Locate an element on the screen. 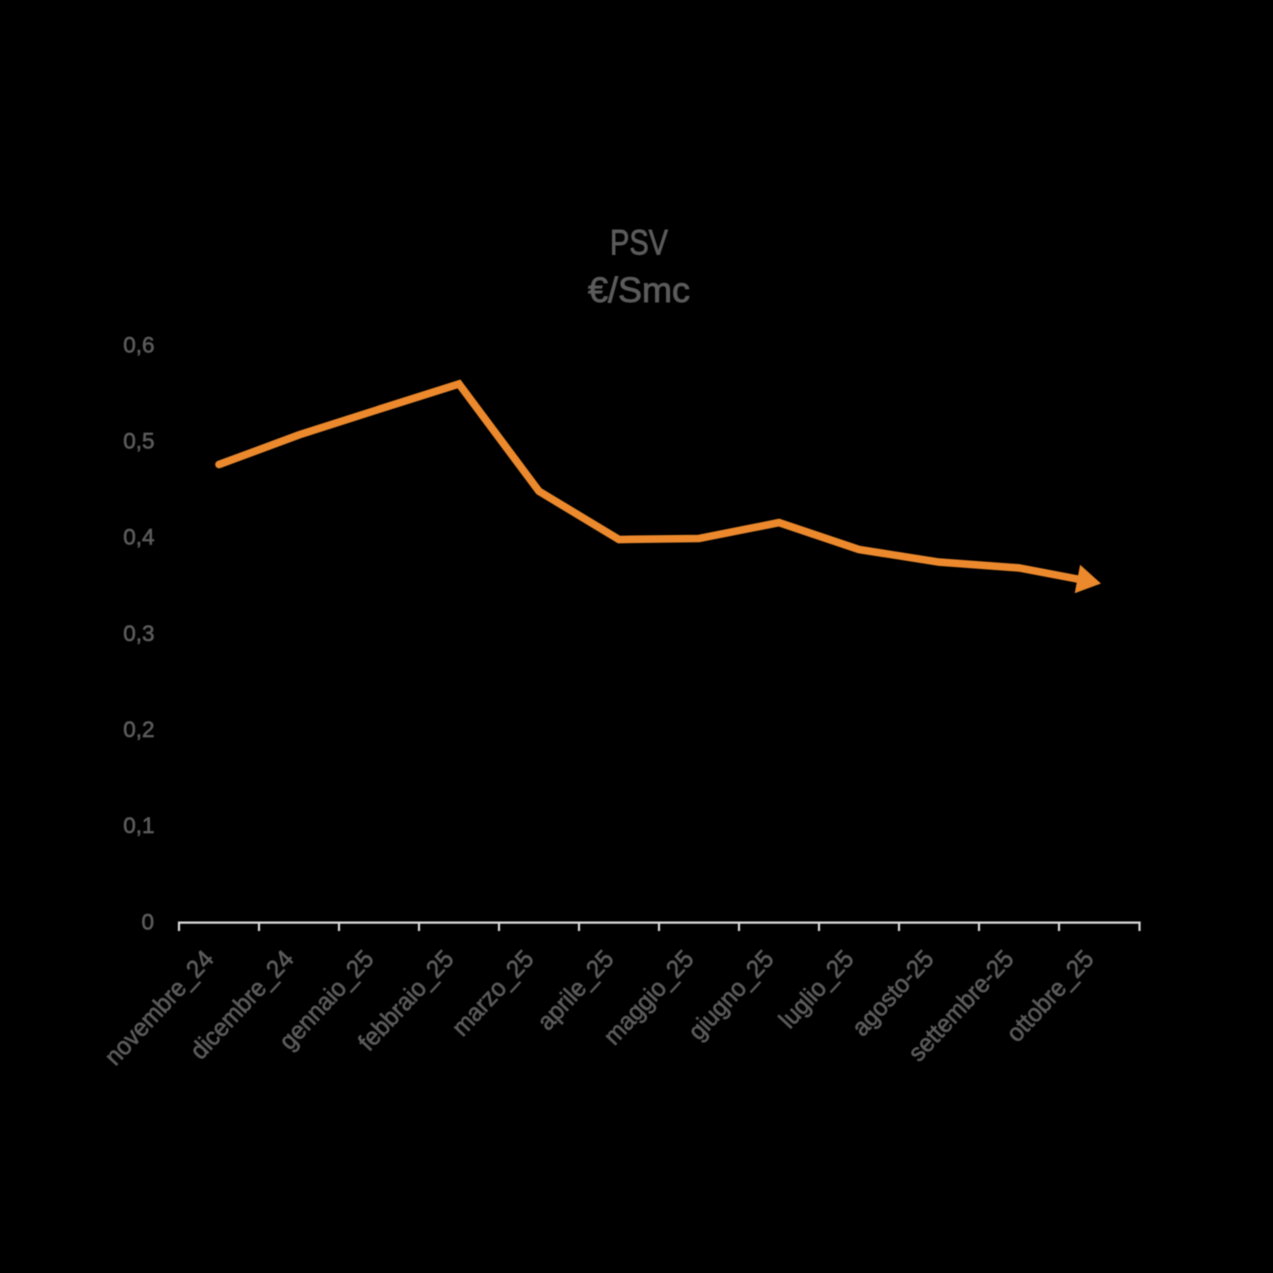 The width and height of the screenshot is (1273, 1273). svg-text: 0,2 is located at coordinates (138, 729).